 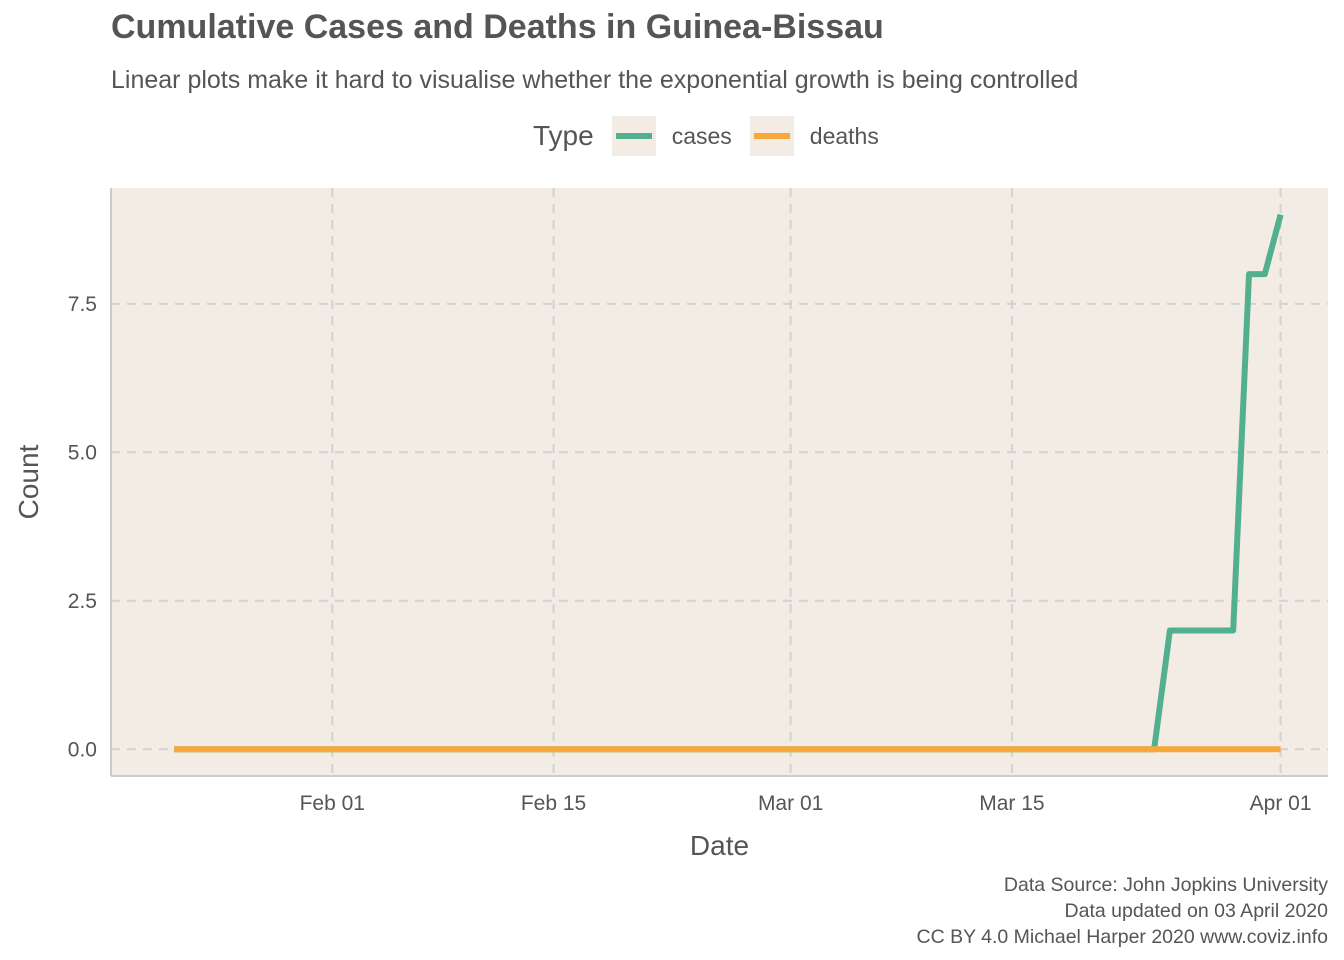 What do you see at coordinates (82, 749) in the screenshot?
I see `y-tick-label: 0.0` at bounding box center [82, 749].